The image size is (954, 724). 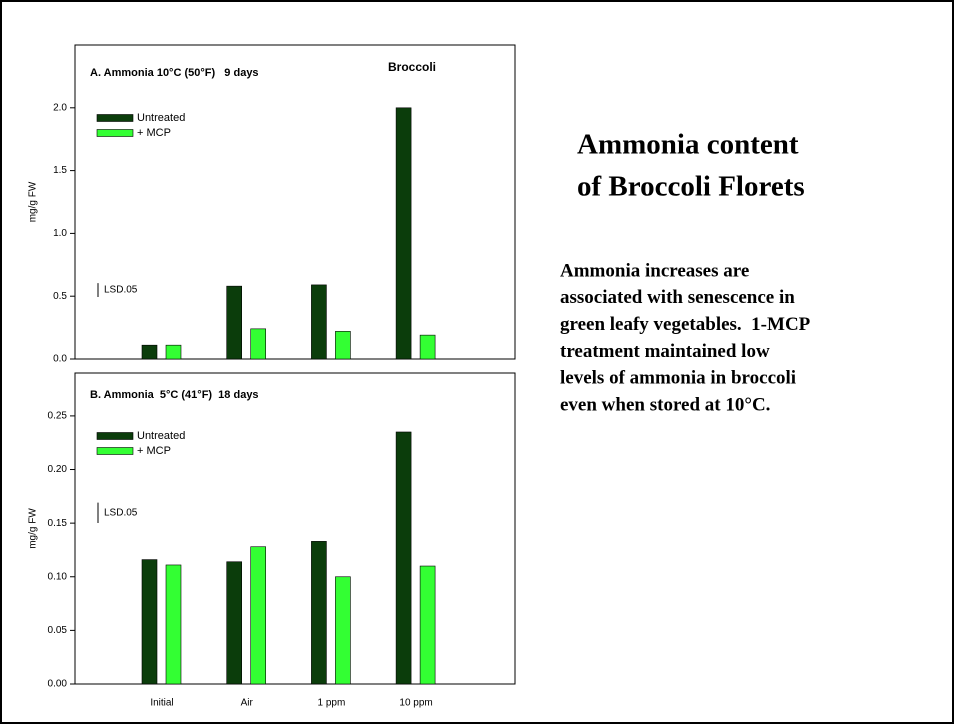 What do you see at coordinates (677, 297) in the screenshot?
I see `slide-body: associated with senescence in` at bounding box center [677, 297].